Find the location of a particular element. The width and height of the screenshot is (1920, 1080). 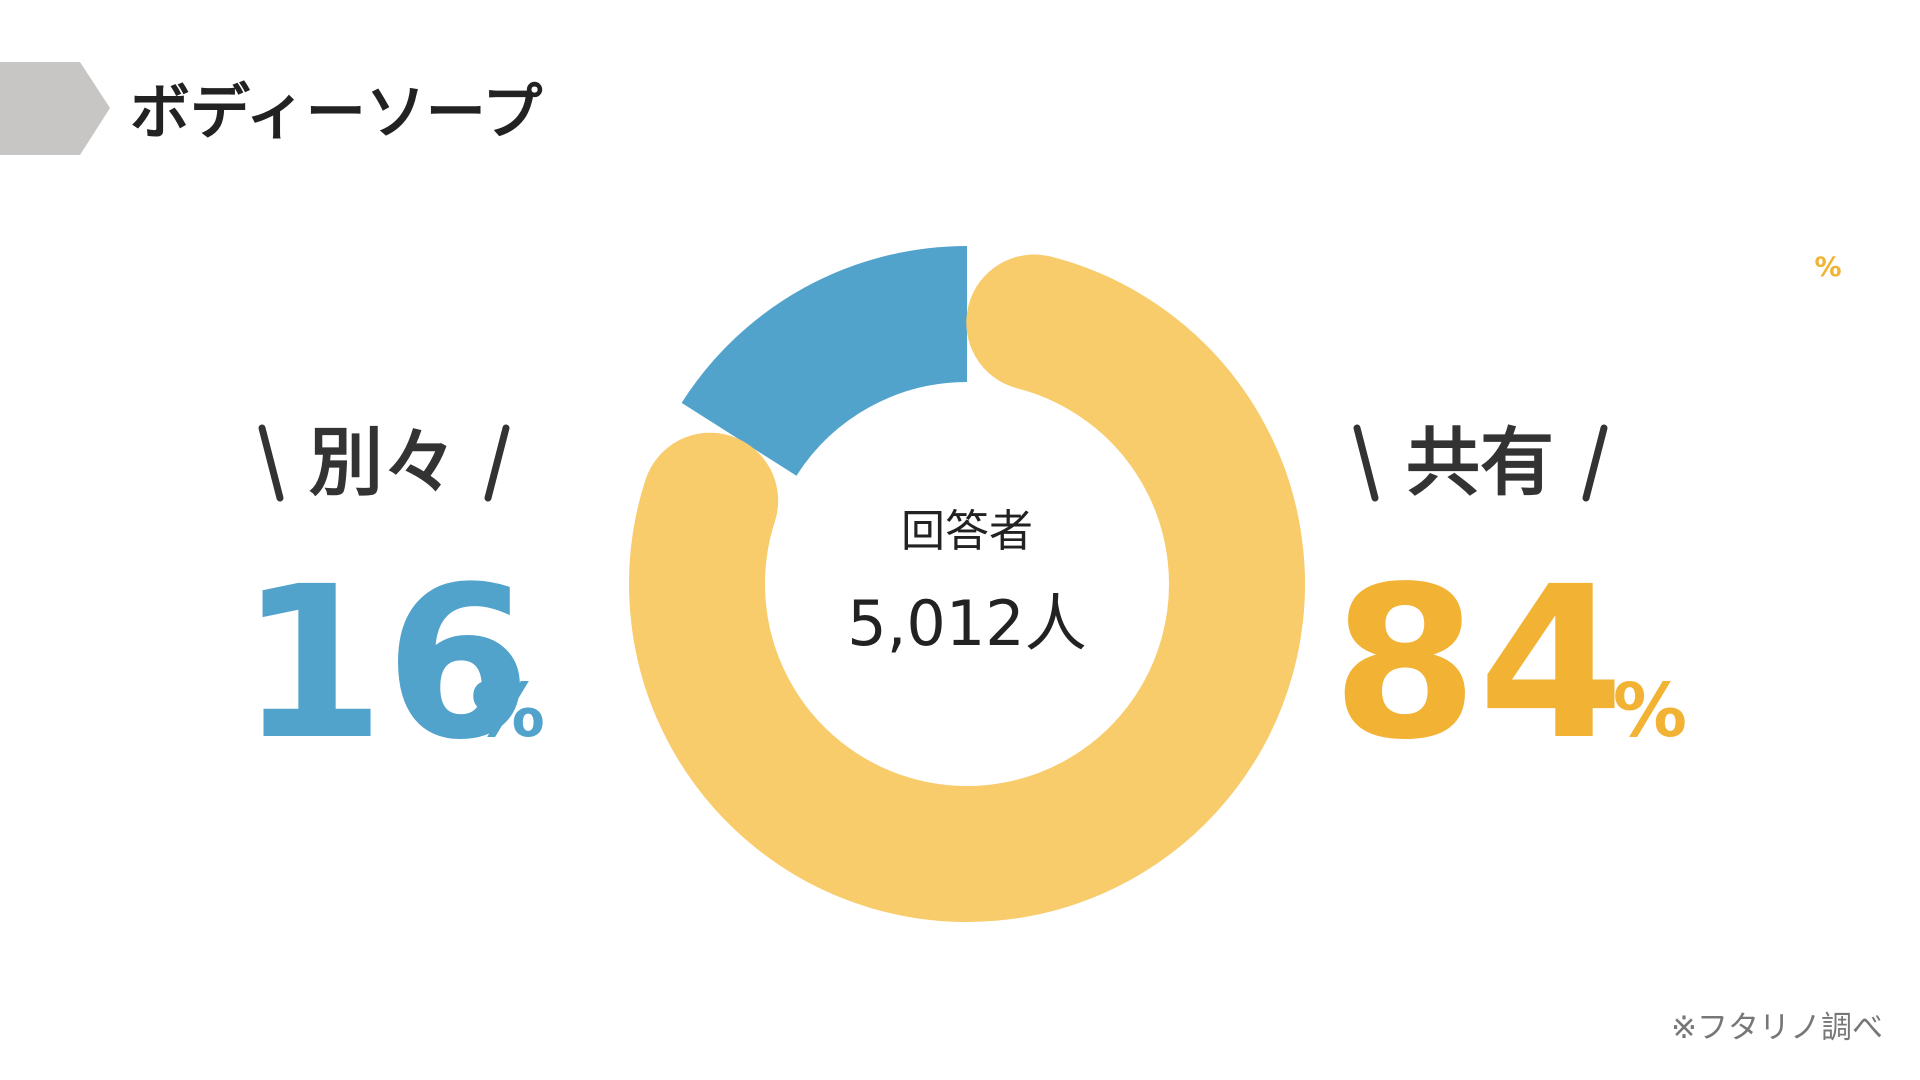

chart-title: ボディーソープ is located at coordinates (336, 113).